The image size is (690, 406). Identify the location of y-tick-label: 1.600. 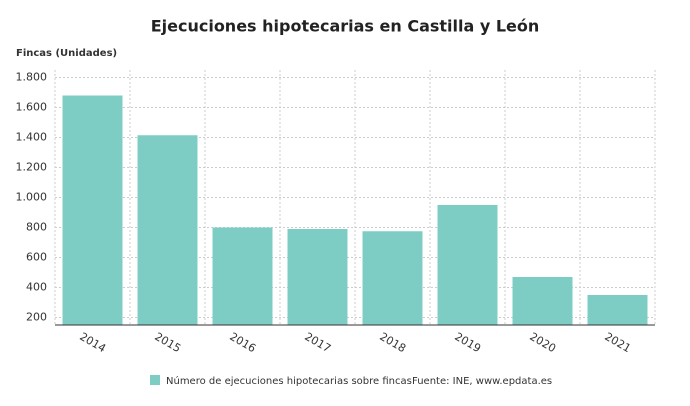
(32, 107).